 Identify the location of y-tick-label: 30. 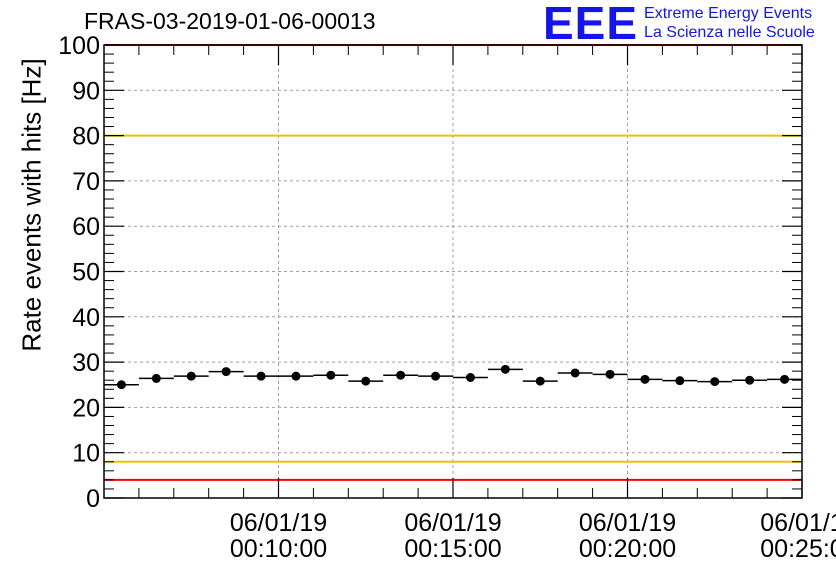
(86, 363).